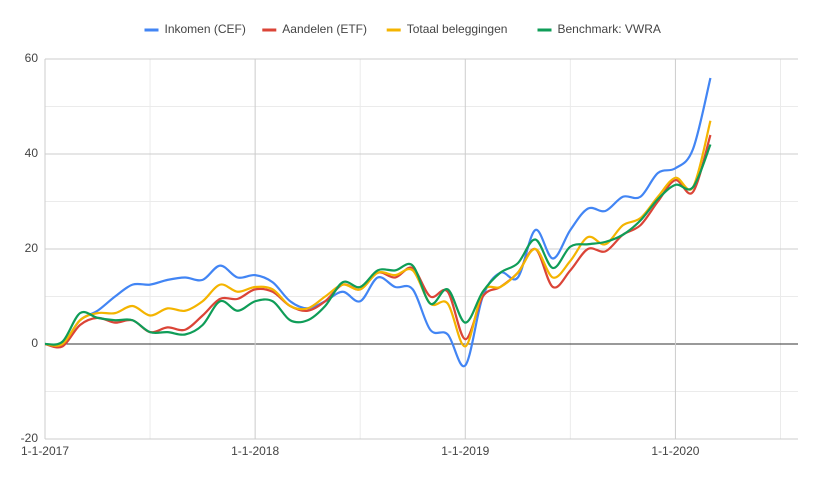  I want to click on legend-label: Inkomen (CEF), so click(205, 29).